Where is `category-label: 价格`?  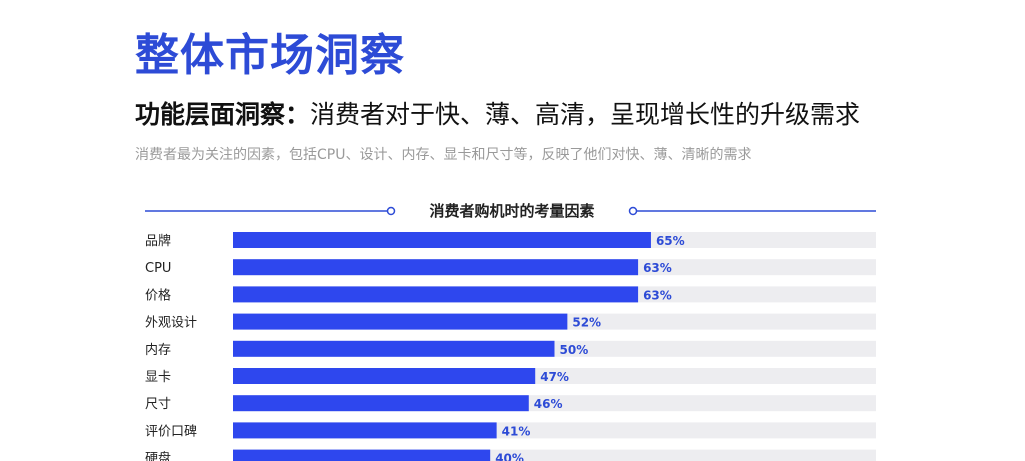
category-label: 价格 is located at coordinates (158, 295).